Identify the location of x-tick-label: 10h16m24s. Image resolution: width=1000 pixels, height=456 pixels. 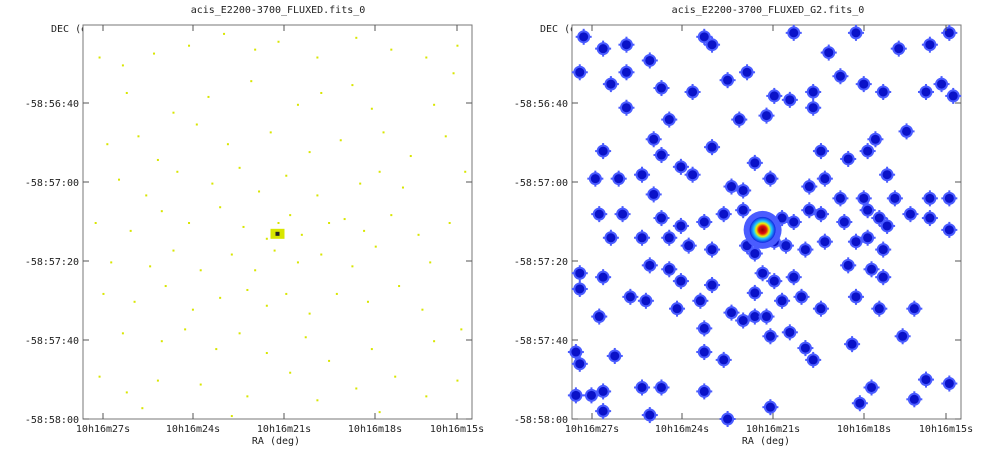
(682, 429).